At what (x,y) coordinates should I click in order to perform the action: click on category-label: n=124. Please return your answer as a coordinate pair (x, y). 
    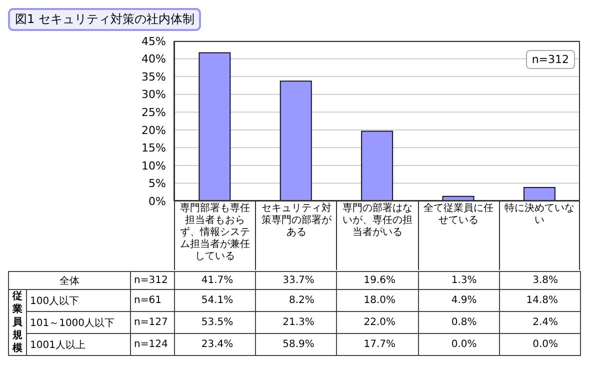
    Looking at the image, I should click on (151, 344).